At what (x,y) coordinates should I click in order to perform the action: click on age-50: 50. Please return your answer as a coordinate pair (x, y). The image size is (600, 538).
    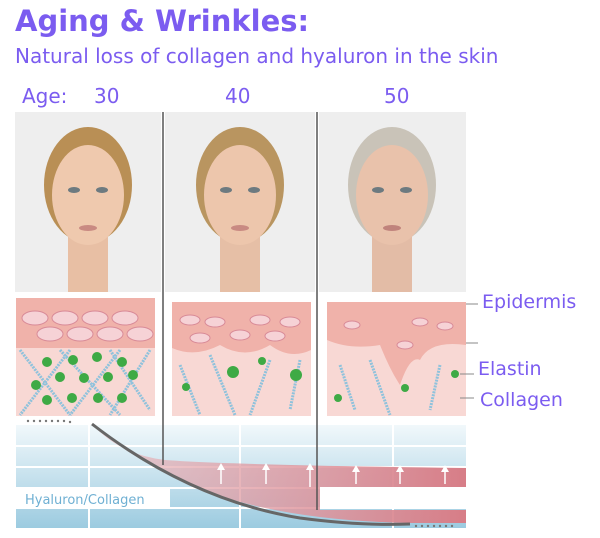
    Looking at the image, I should click on (397, 96).